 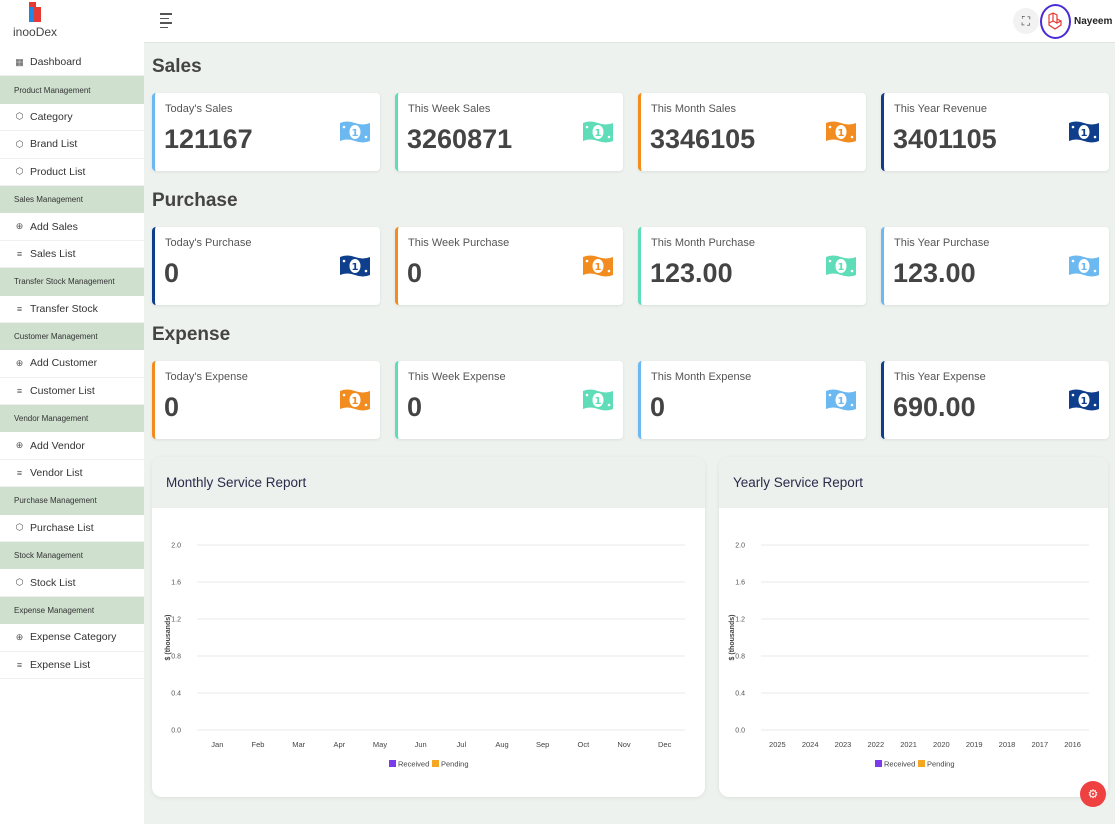 I want to click on section-title-sales: Sales, so click(x=177, y=66).